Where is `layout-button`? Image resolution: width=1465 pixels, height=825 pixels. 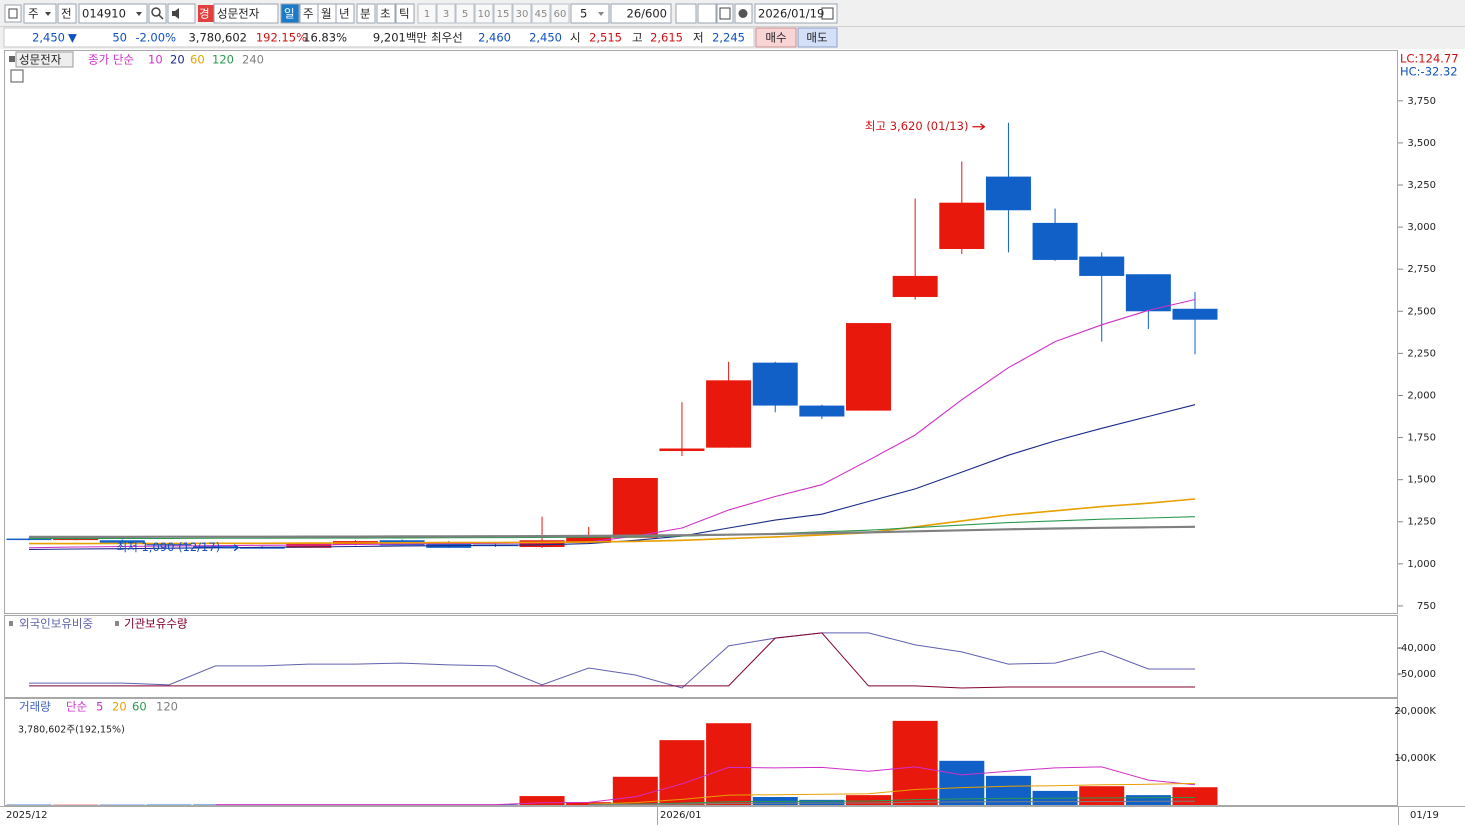 layout-button is located at coordinates (13, 13).